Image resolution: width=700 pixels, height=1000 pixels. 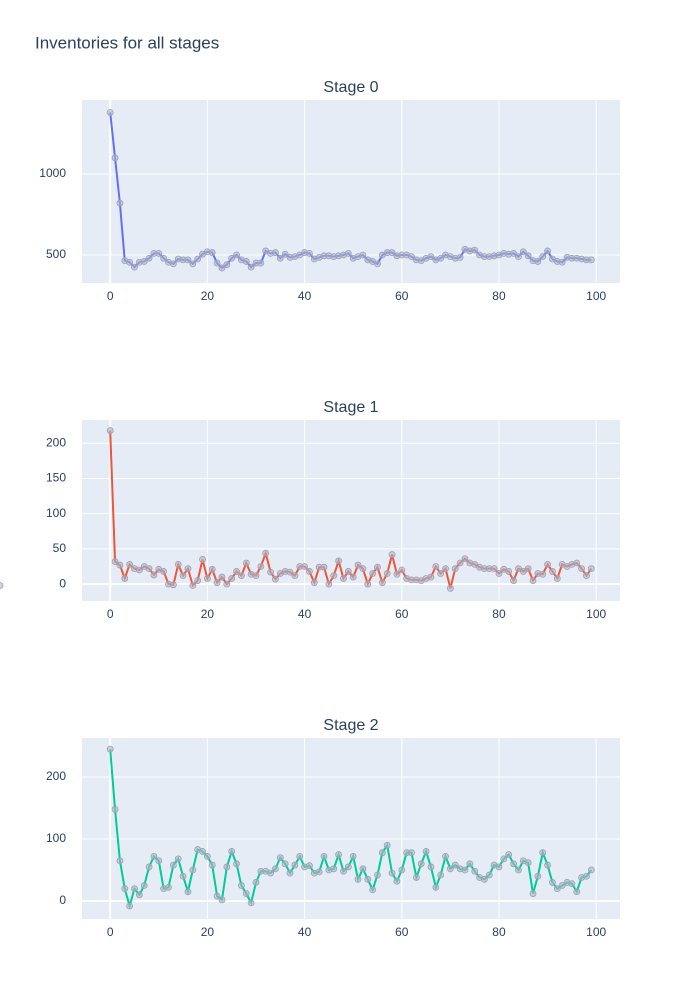 I want to click on page-title: Inventories for all stages, so click(x=127, y=42).